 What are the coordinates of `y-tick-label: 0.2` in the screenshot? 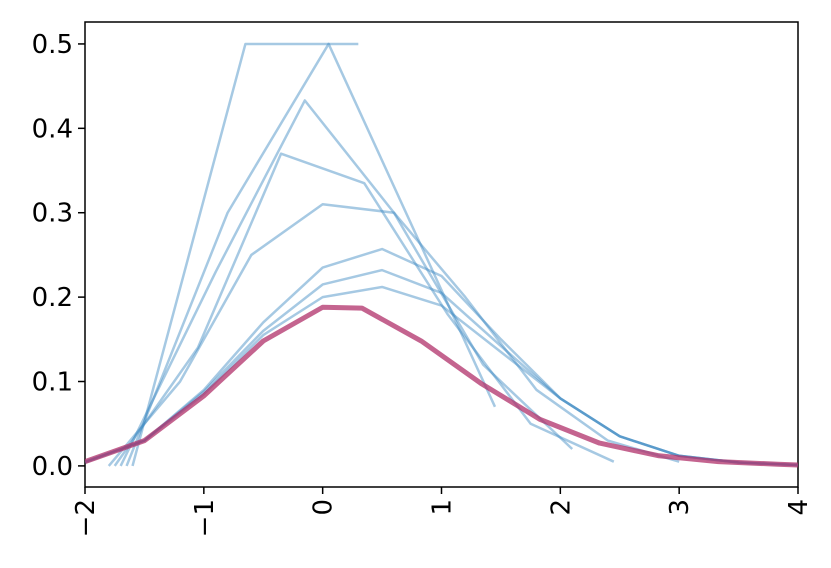 It's located at (52, 298).